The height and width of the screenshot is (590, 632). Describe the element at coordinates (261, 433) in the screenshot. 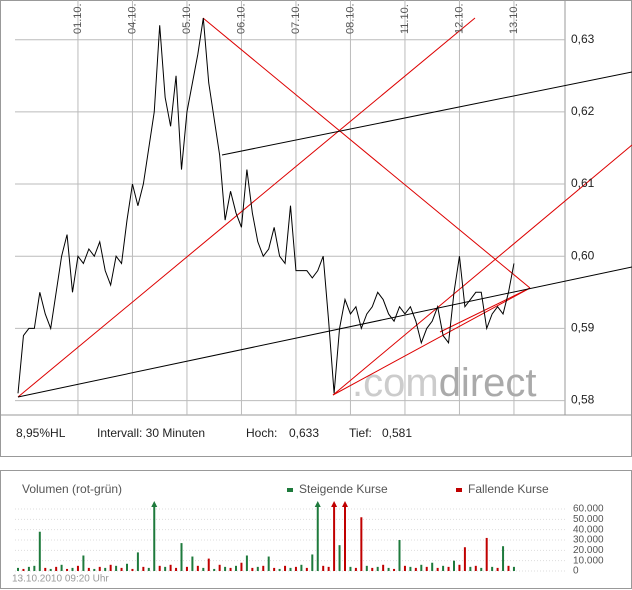

I see `info-text: Hoch:` at that location.